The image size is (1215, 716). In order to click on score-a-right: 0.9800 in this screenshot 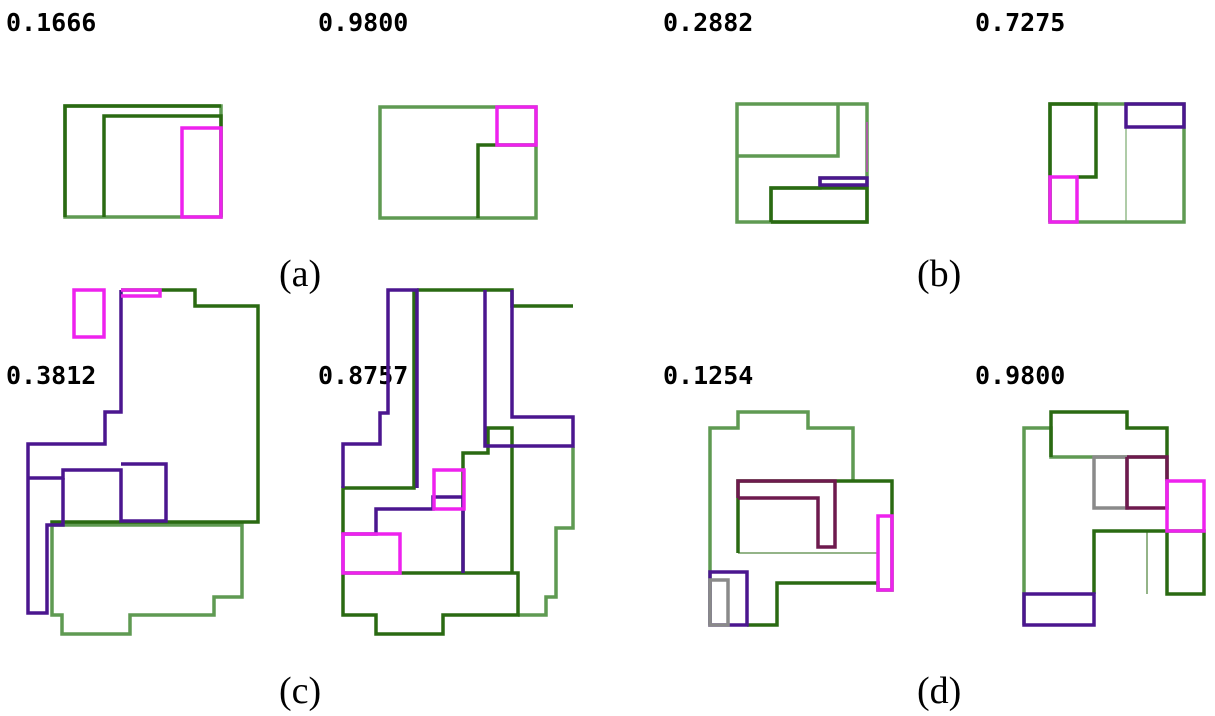, I will do `click(363, 22)`.